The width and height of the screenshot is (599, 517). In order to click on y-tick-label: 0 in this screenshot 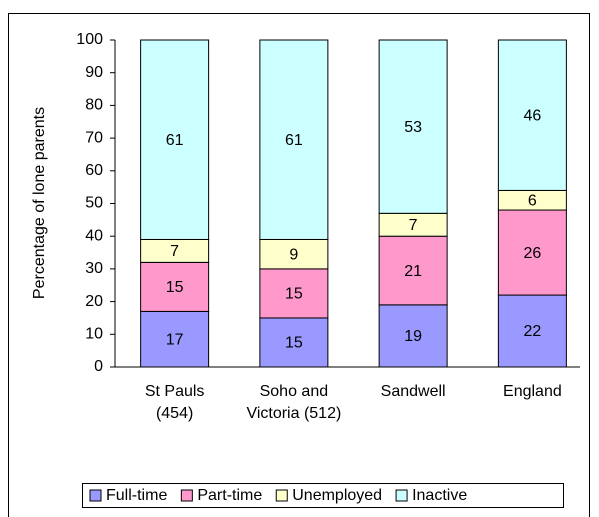, I will do `click(98, 366)`.